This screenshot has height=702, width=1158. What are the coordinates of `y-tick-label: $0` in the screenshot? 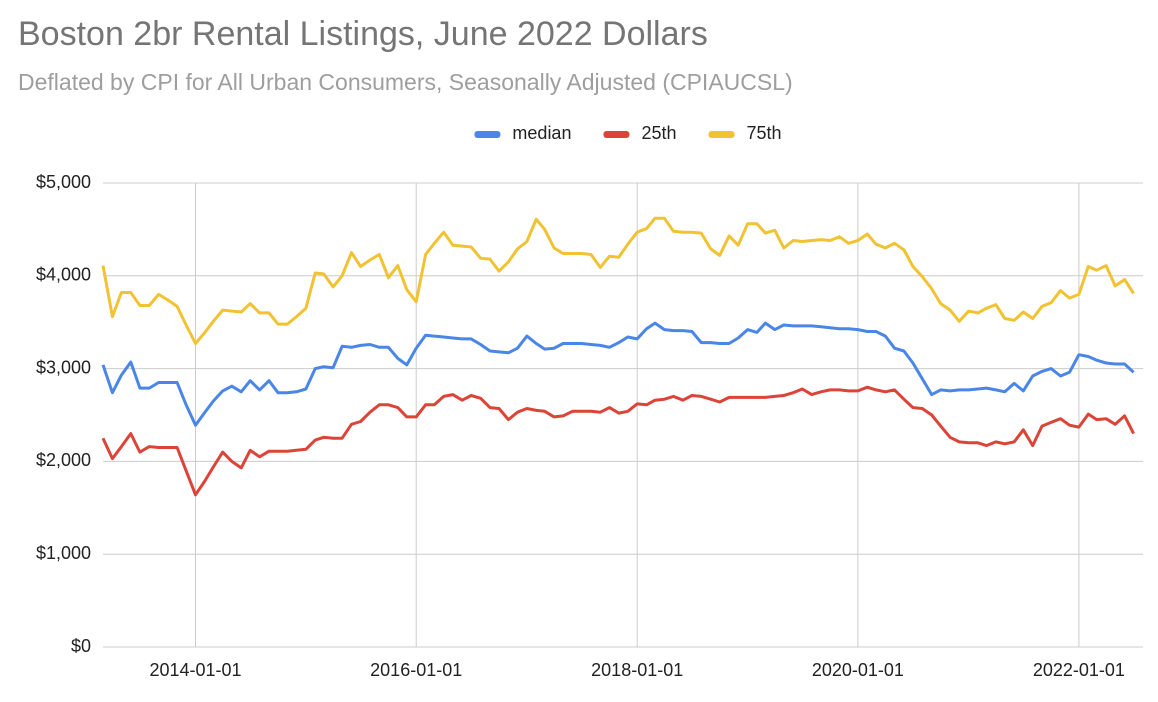 It's located at (81, 646).